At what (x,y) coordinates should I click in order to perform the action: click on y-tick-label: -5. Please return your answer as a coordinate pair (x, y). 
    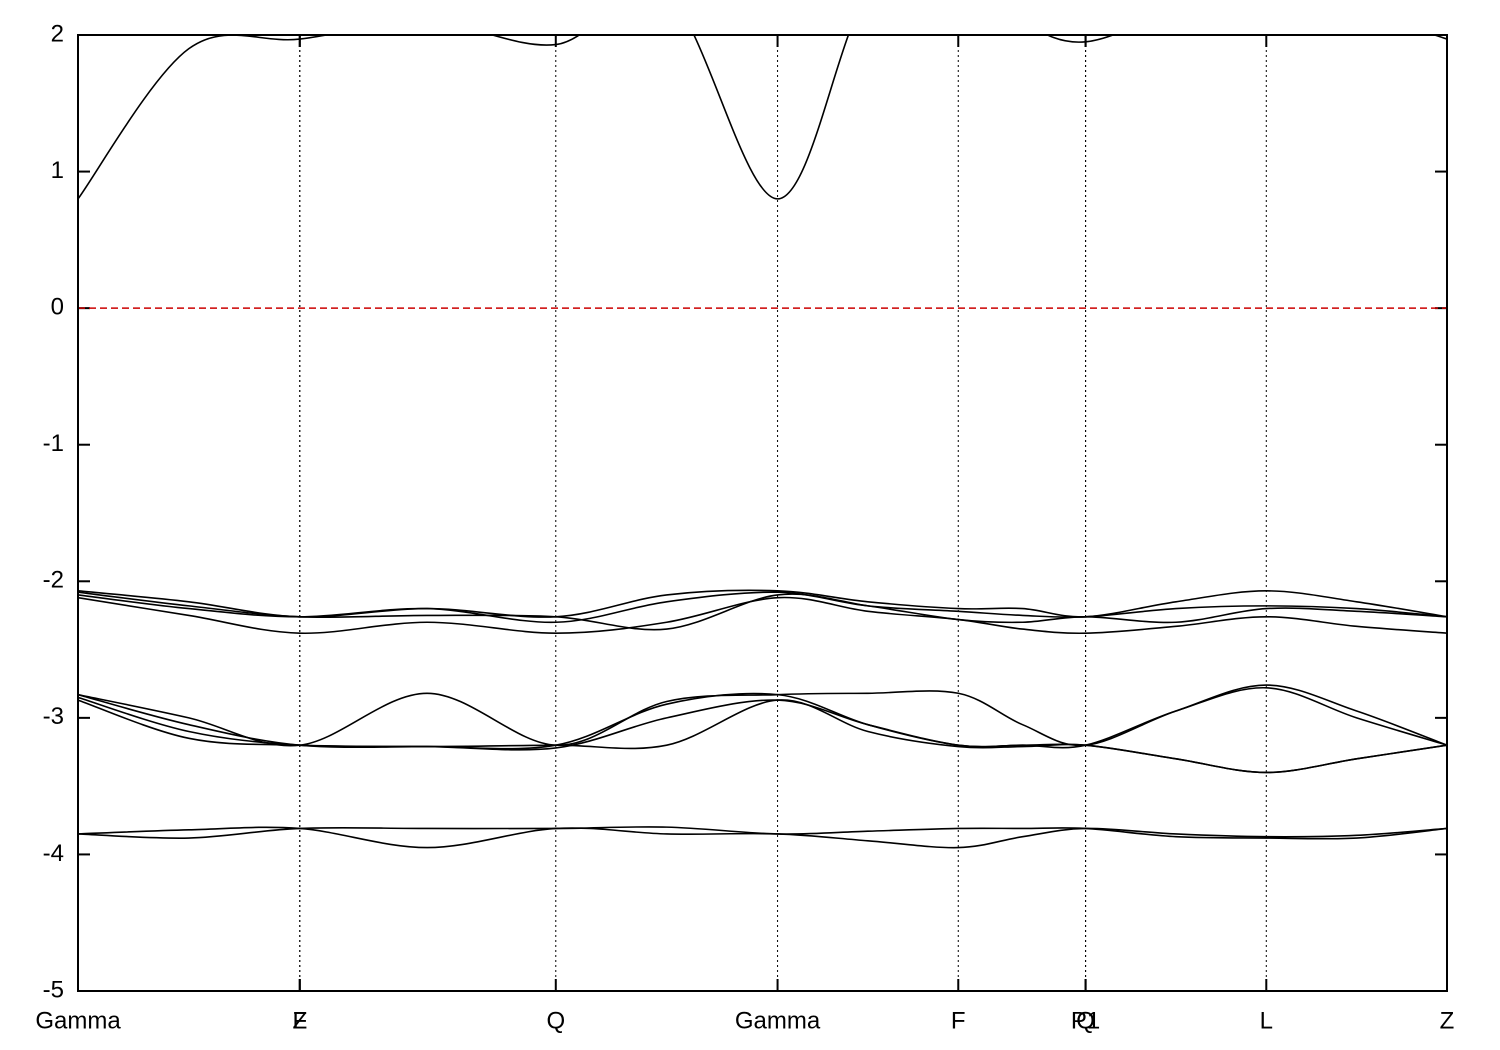
    Looking at the image, I should click on (53, 989).